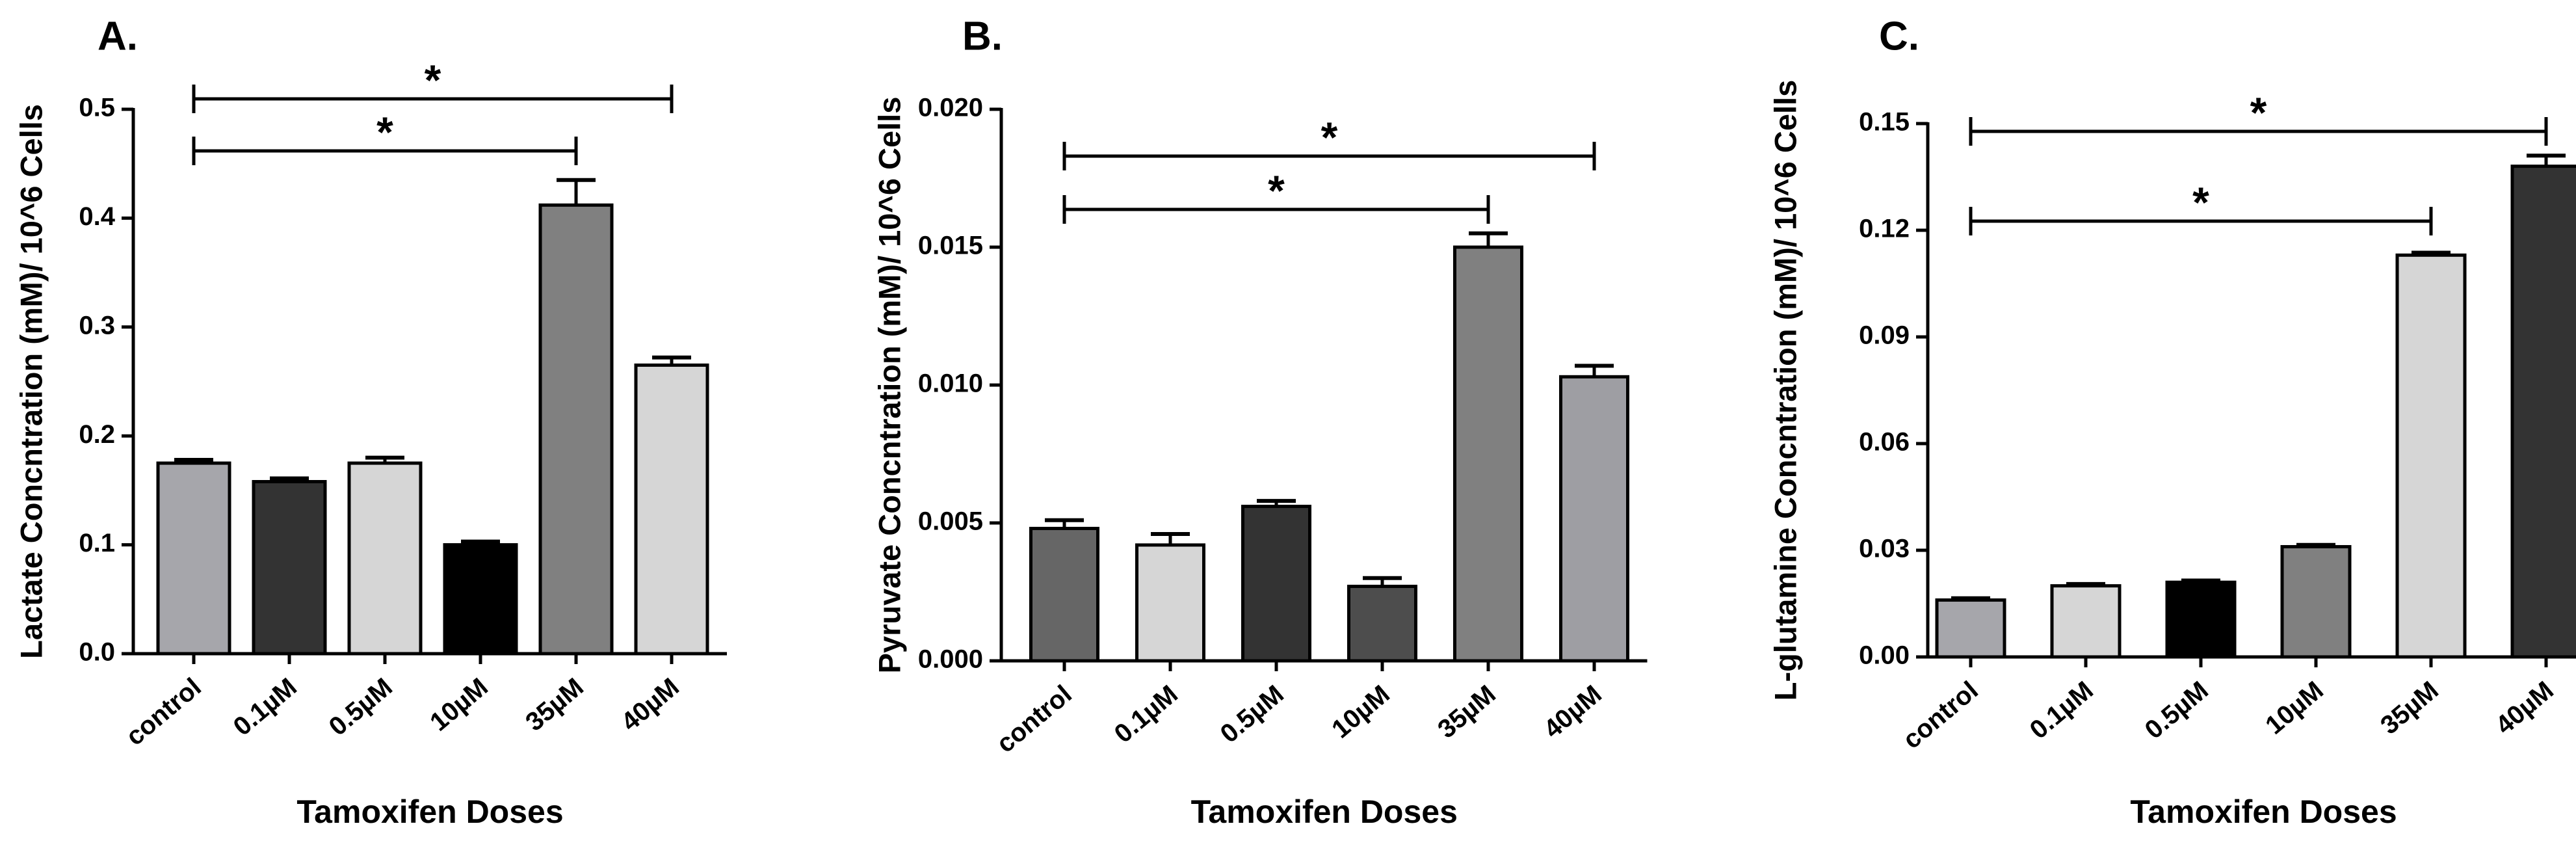  Describe the element at coordinates (1899, 36) in the screenshot. I see `panel-label-c: C.` at that location.